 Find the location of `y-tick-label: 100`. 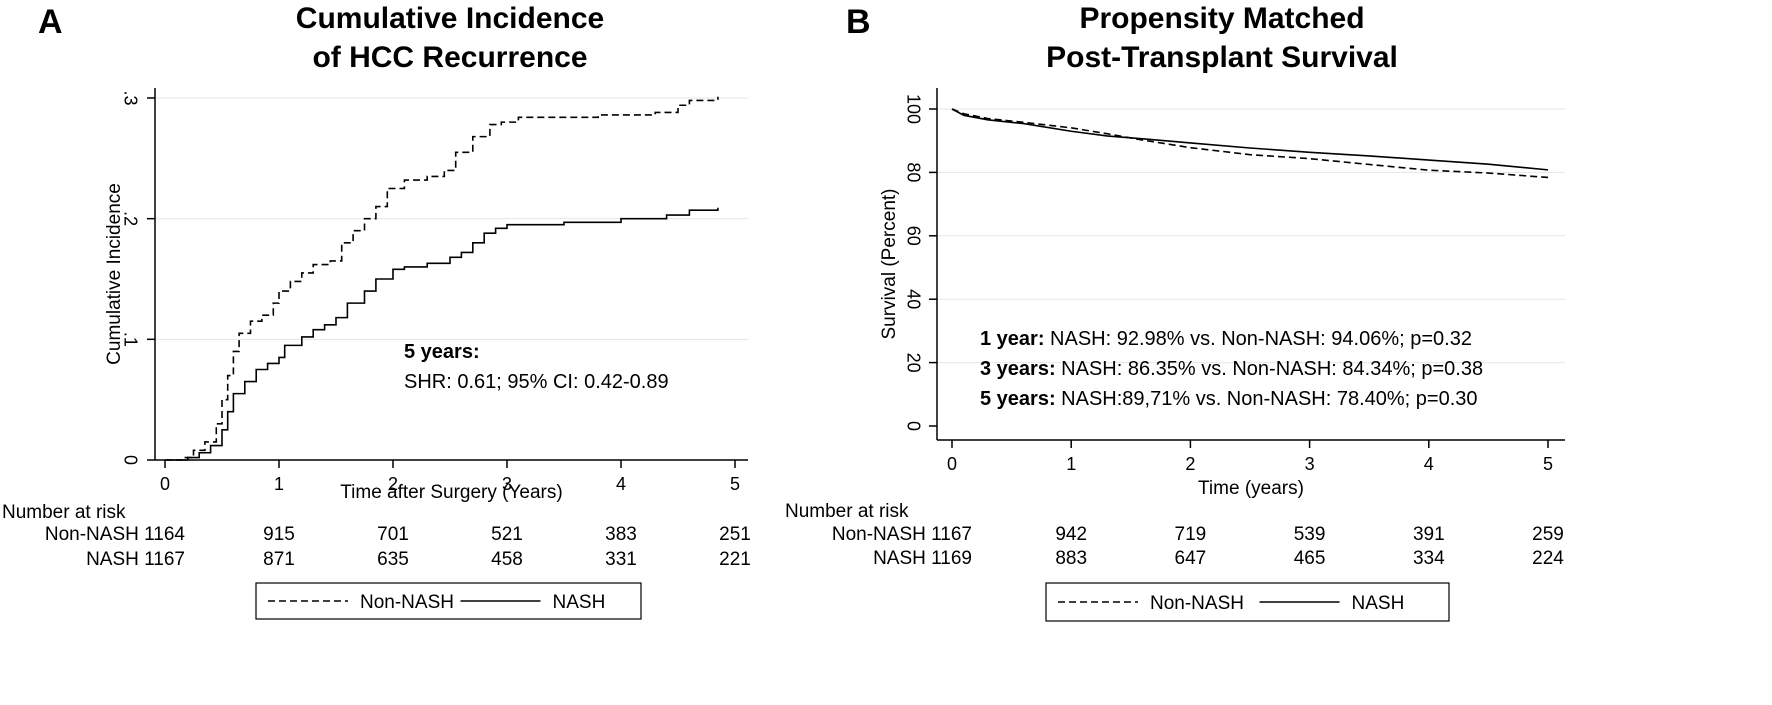

y-tick-label: 100 is located at coordinates (913, 109).